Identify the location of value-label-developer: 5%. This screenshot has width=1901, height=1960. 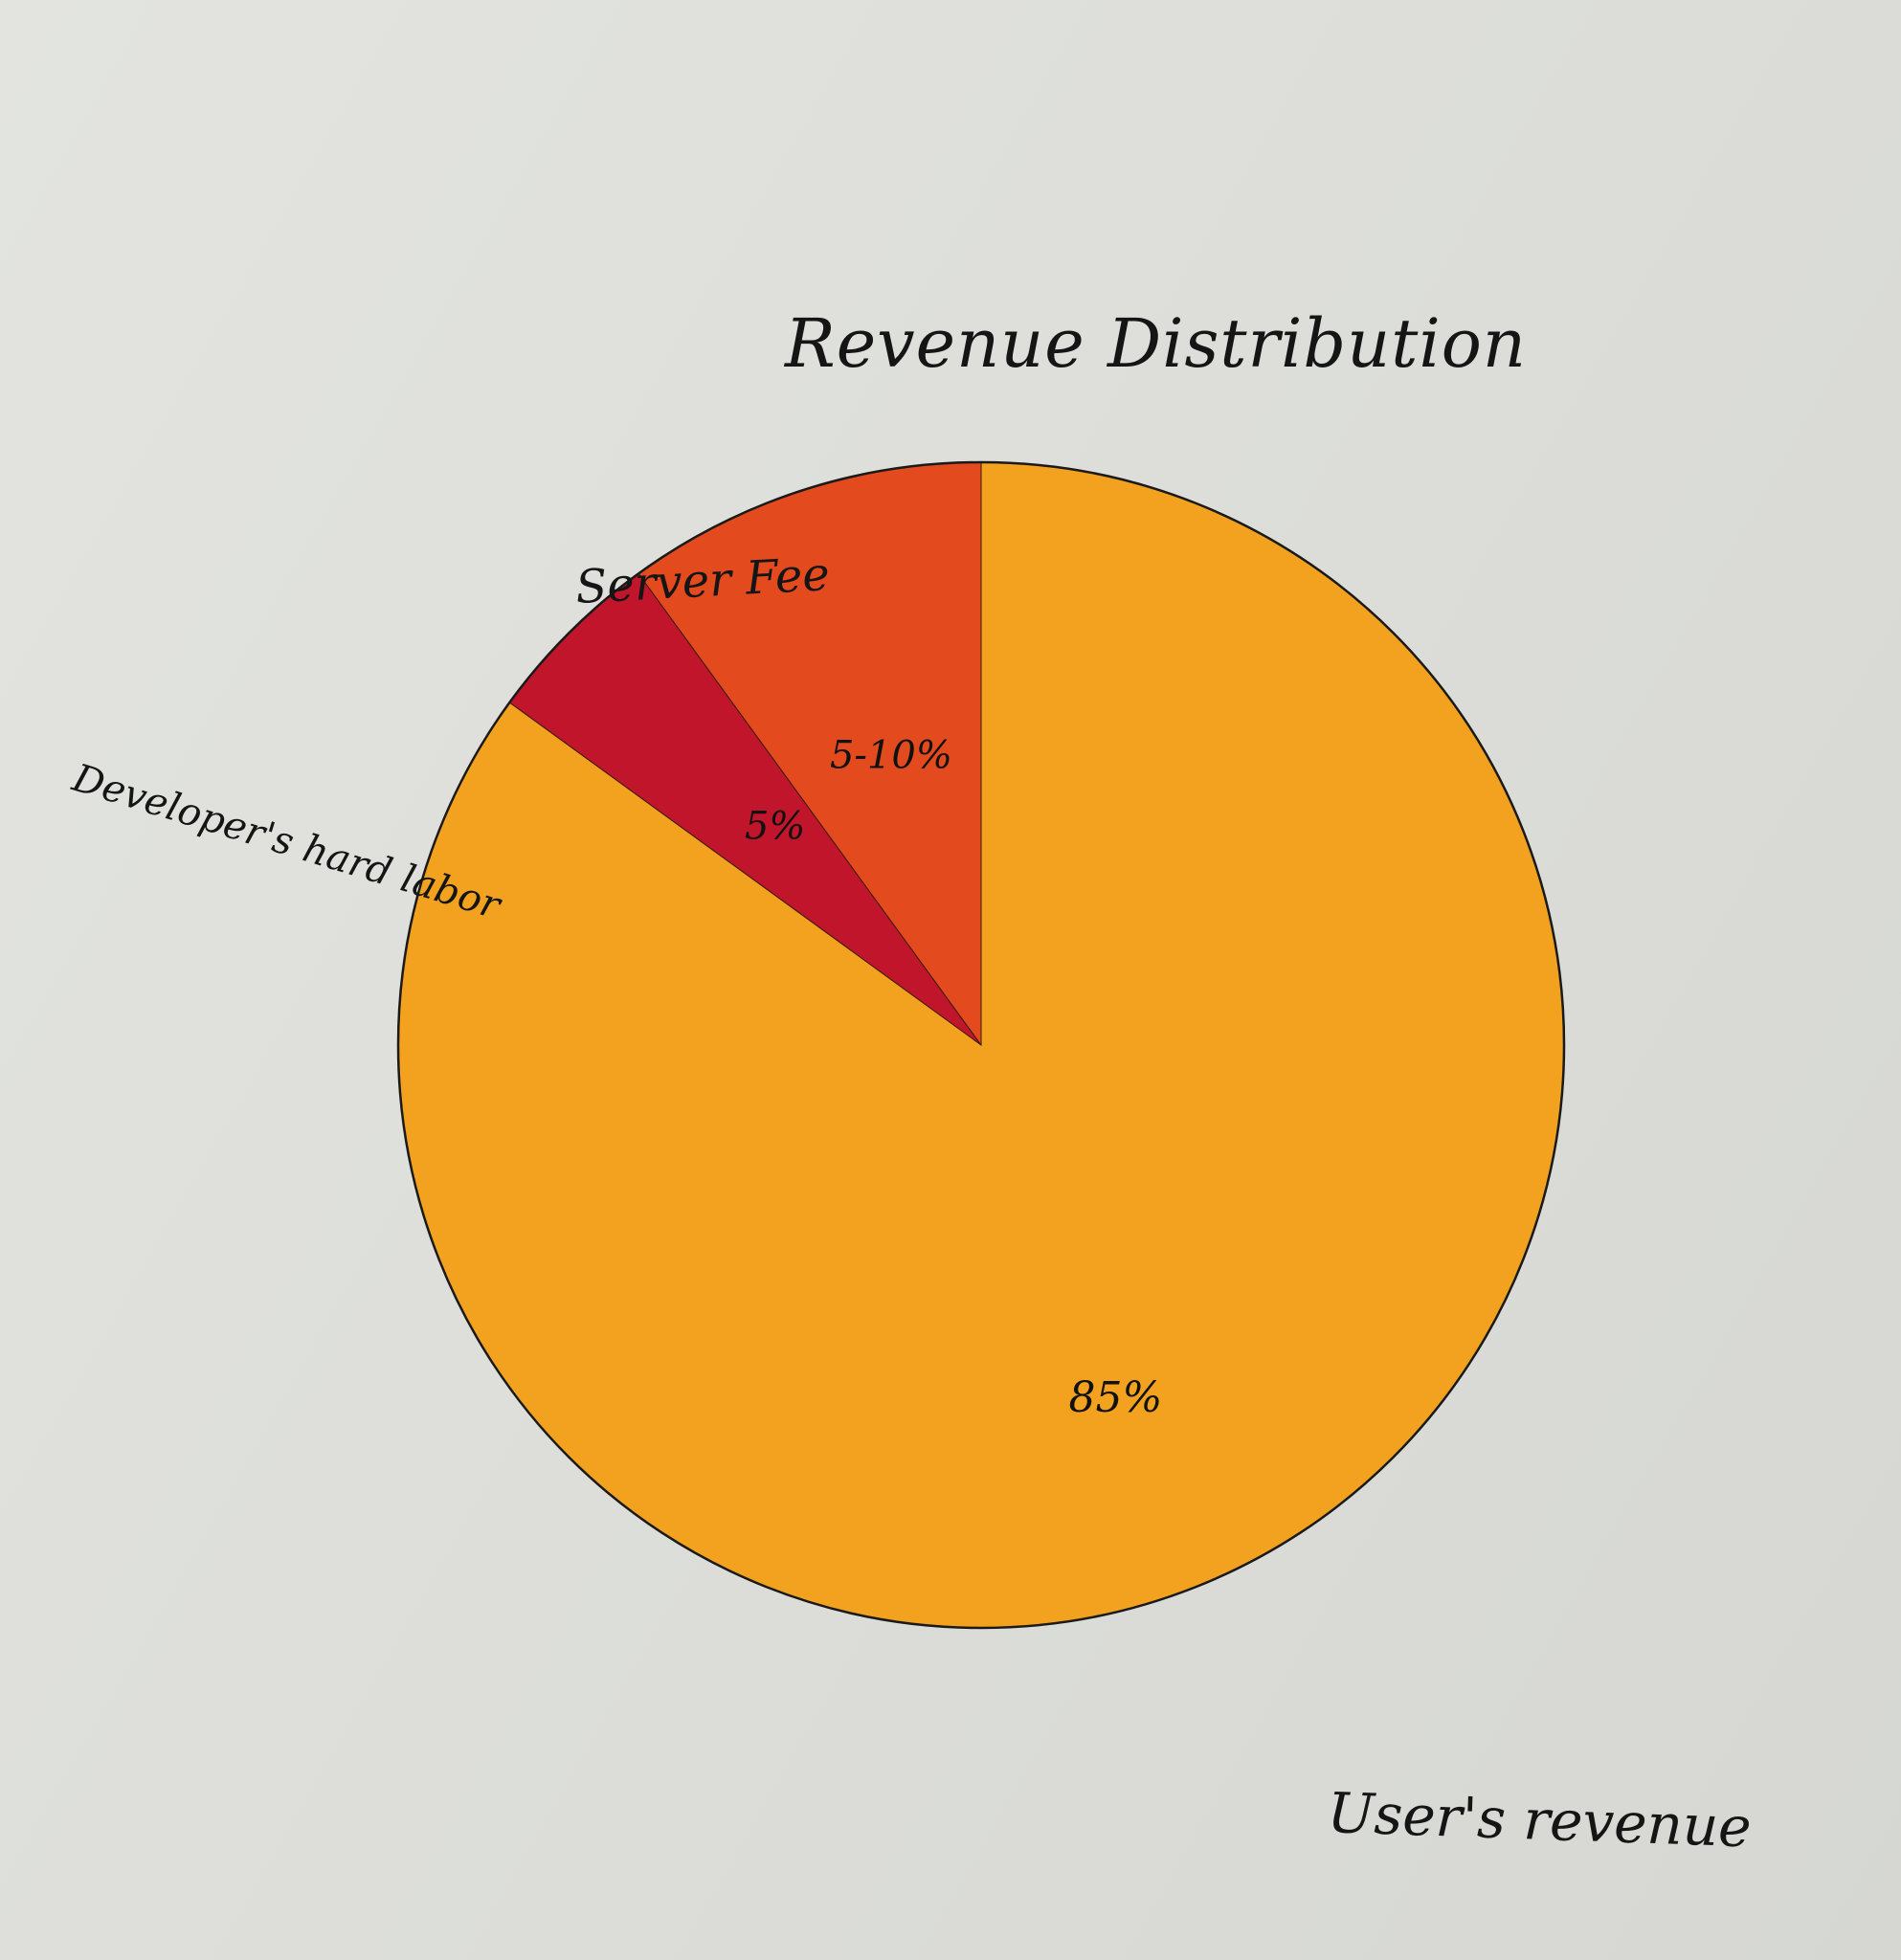
(775, 827).